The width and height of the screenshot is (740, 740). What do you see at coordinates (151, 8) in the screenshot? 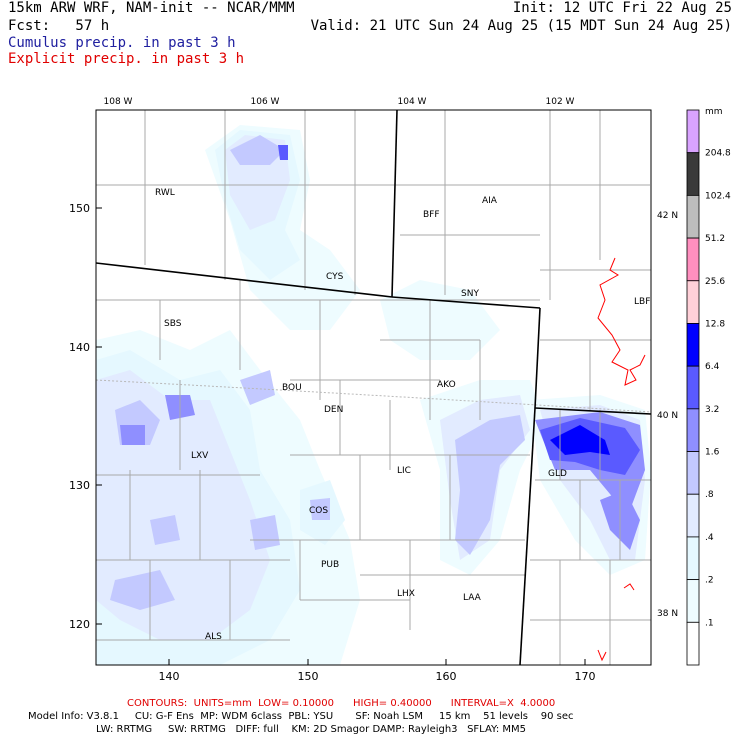
I see `model-title: 15km ARW WRF, NAM-init -- NCAR/MMM` at bounding box center [151, 8].